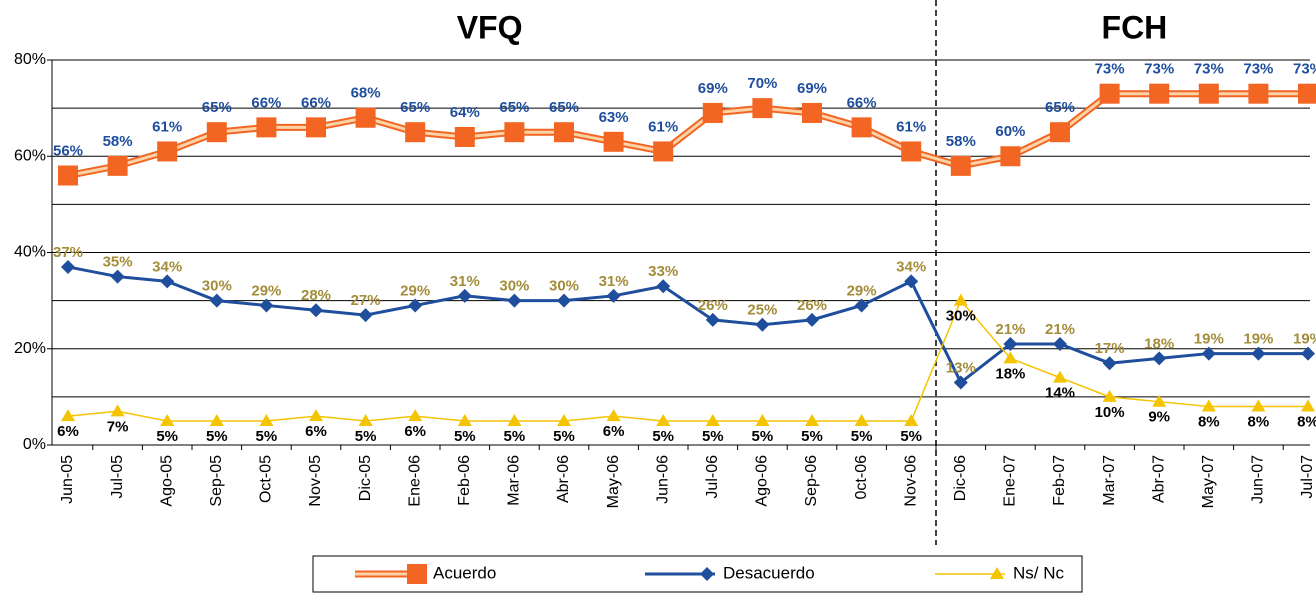 The width and height of the screenshot is (1316, 595). Describe the element at coordinates (1258, 479) in the screenshot. I see `x-tick-label: Jun-07` at that location.